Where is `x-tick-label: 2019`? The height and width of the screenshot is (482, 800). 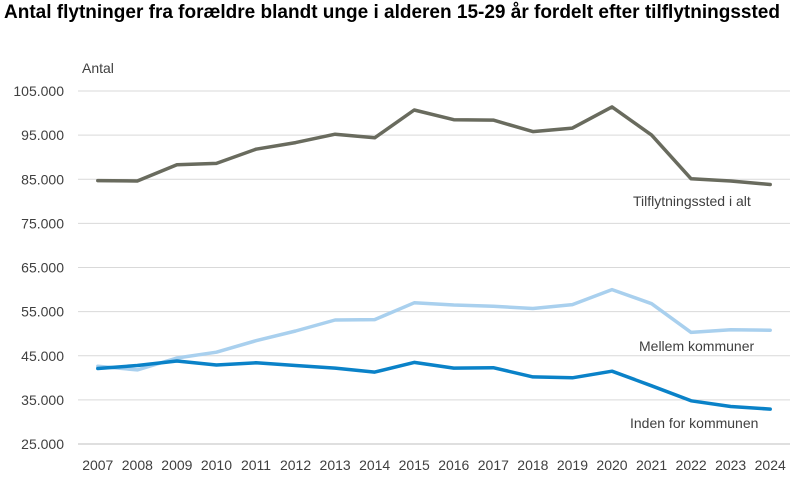
x-tick-label: 2019 is located at coordinates (572, 465).